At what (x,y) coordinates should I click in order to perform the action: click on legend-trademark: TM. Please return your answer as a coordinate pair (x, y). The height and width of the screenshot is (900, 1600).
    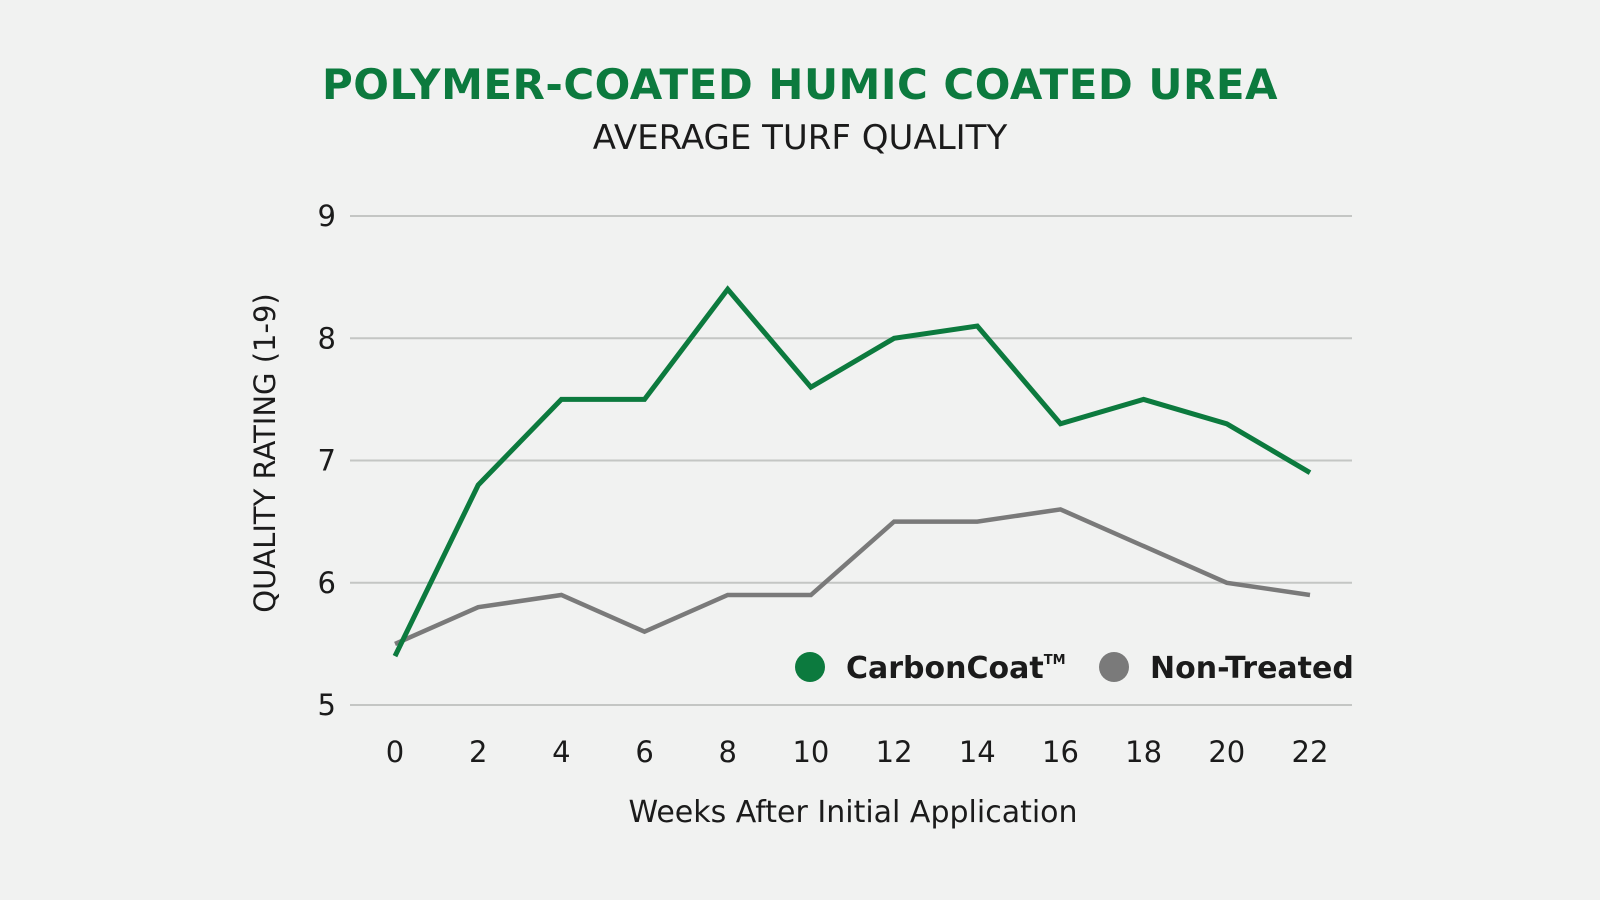
    Looking at the image, I should click on (1055, 660).